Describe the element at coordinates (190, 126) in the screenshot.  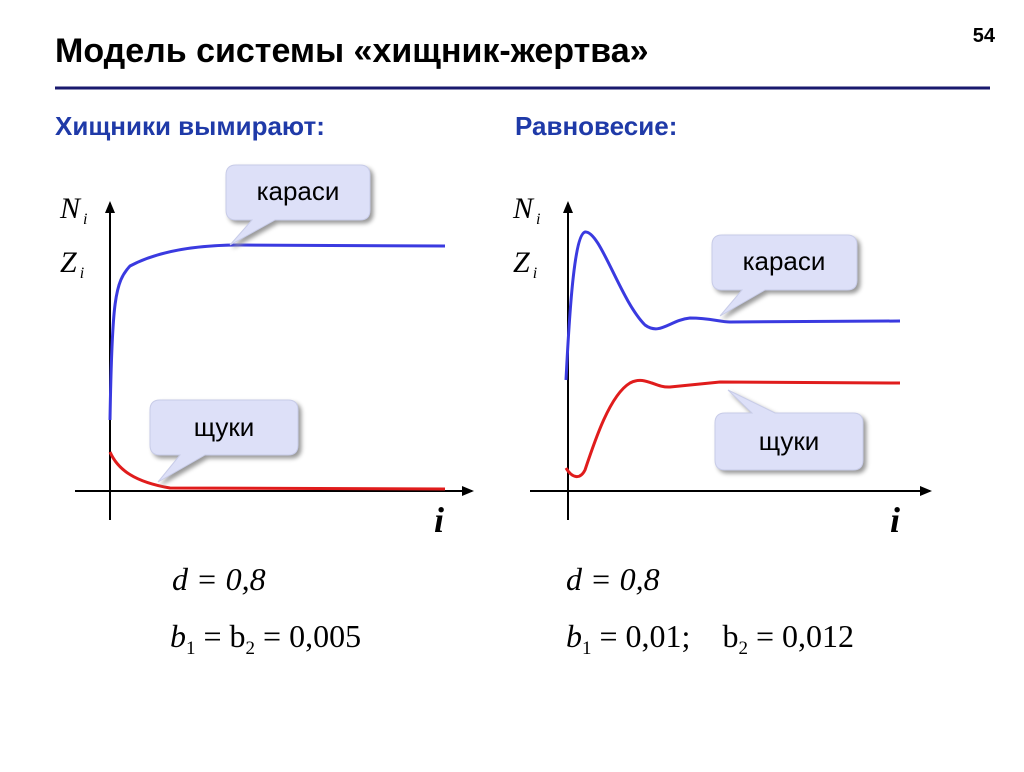
I see `panel-heading: Хищники вымирают:` at that location.